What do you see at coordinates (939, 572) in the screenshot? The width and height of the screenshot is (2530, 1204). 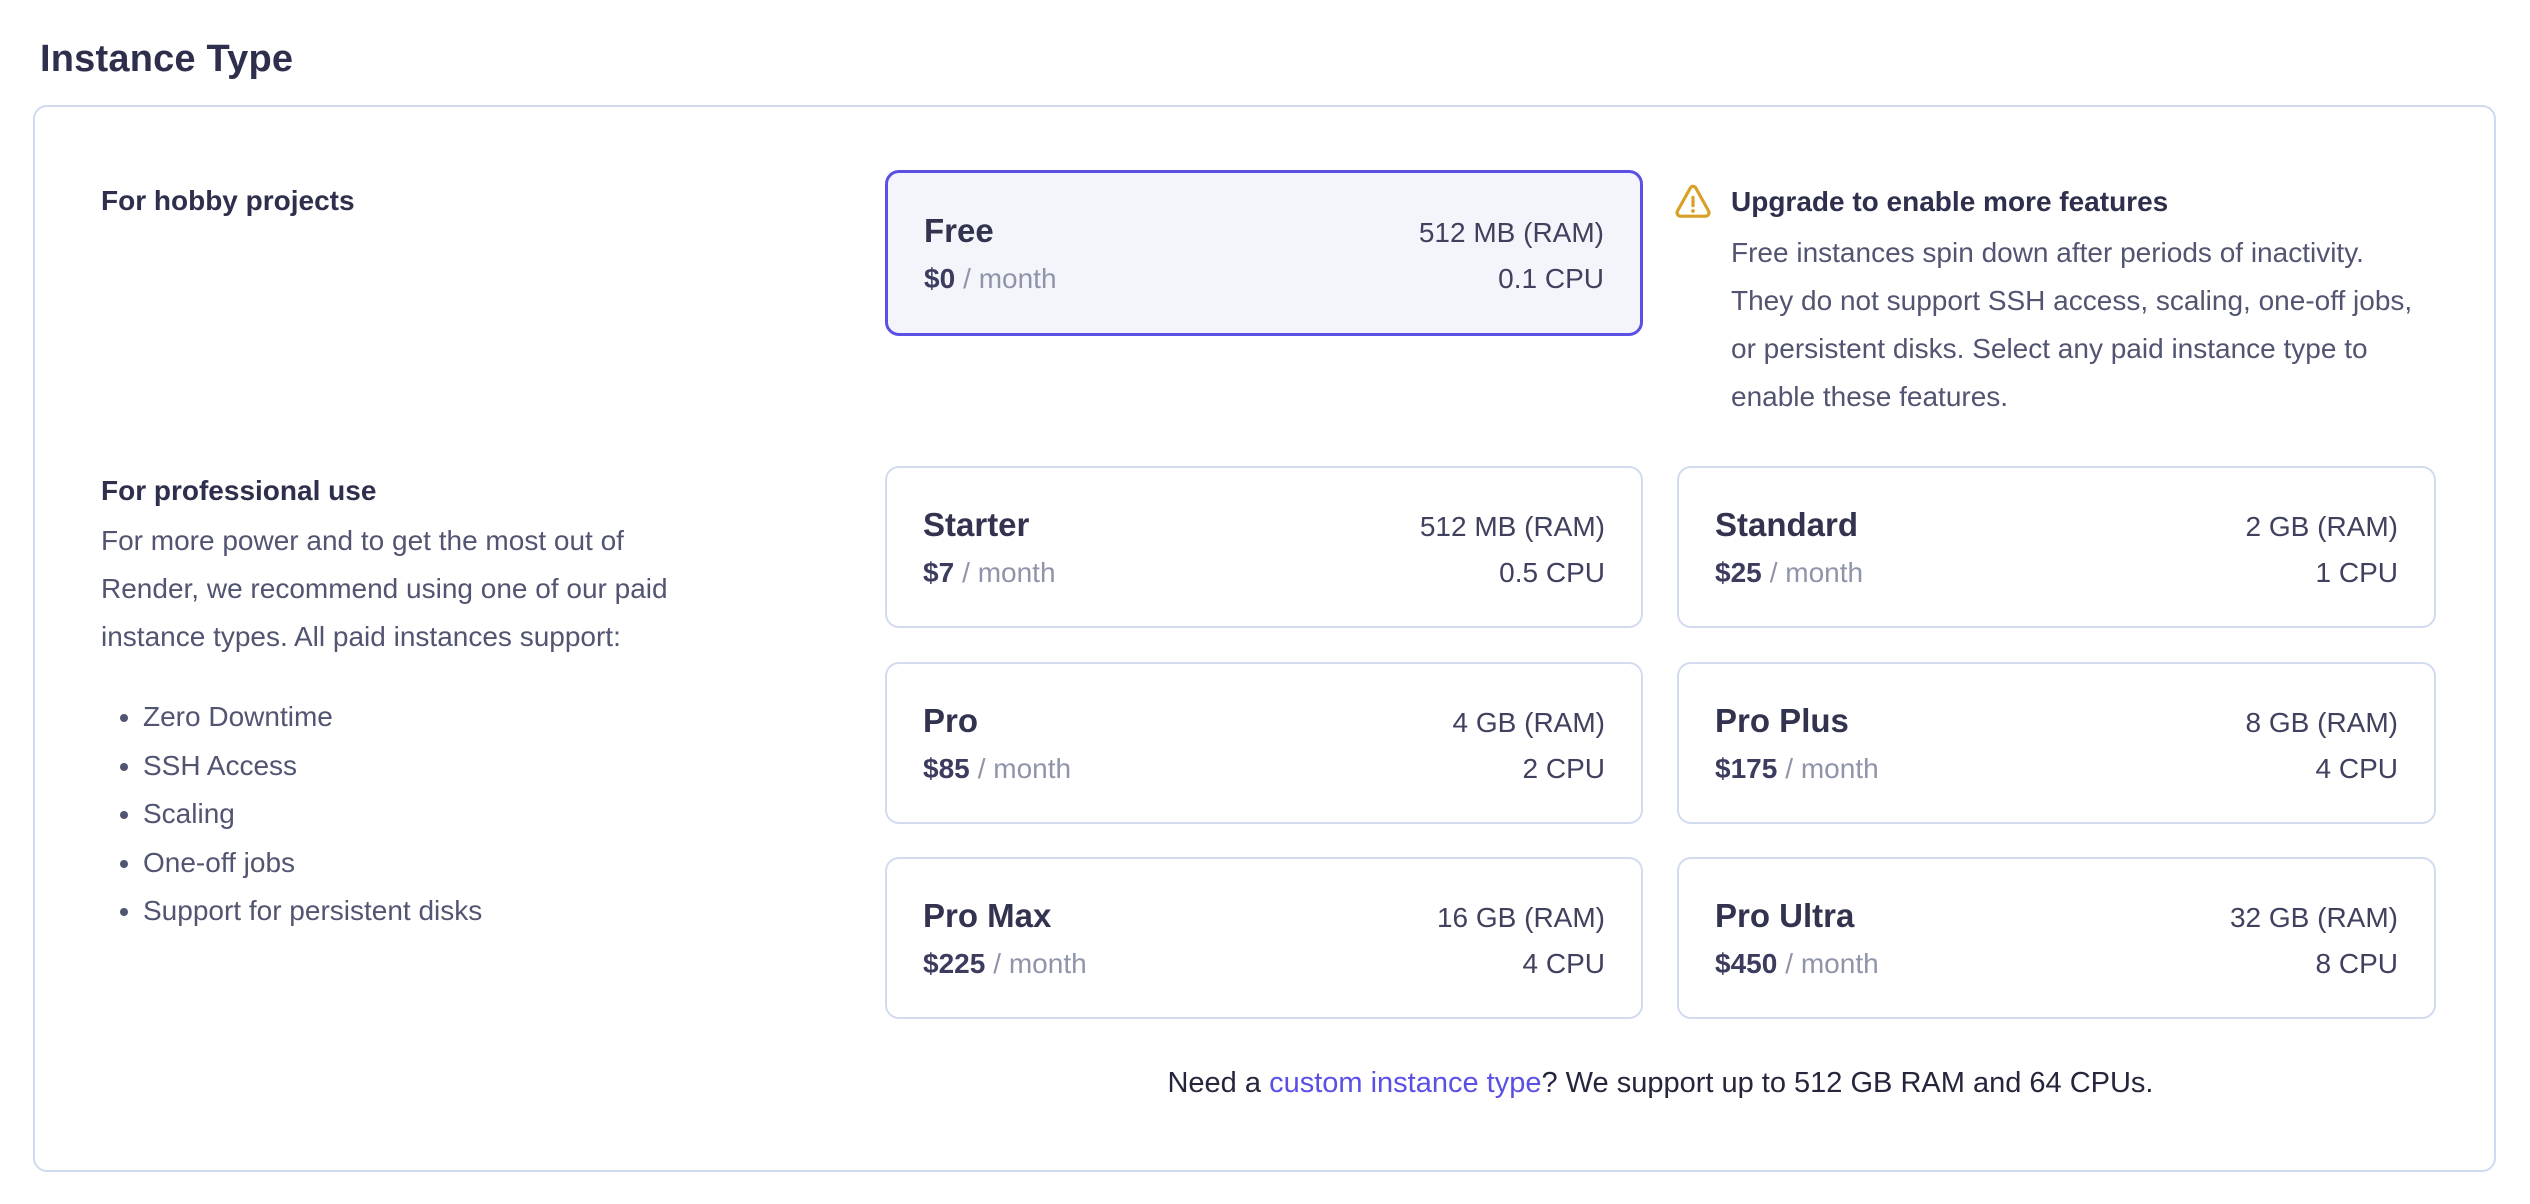 I see `plan-price-amount: $7` at bounding box center [939, 572].